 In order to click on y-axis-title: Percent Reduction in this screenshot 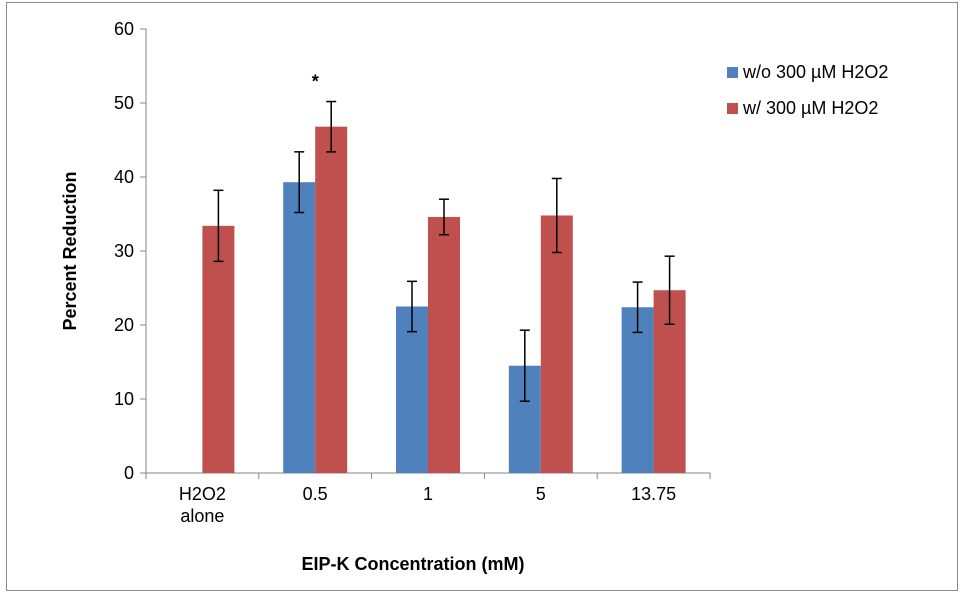, I will do `click(70, 250)`.